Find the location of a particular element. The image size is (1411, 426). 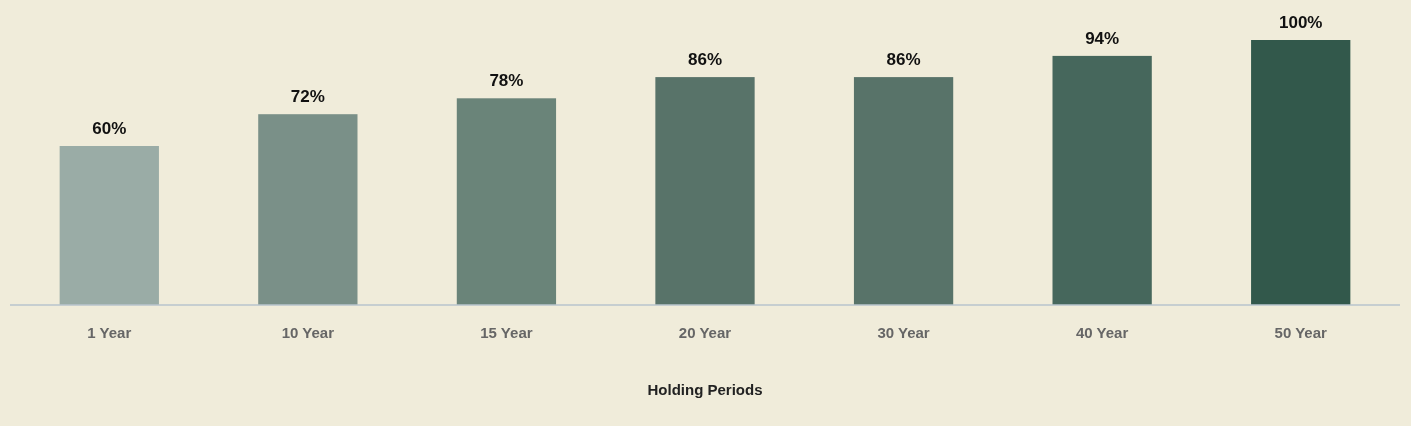

x-tick-label: 1 Year is located at coordinates (109, 332).